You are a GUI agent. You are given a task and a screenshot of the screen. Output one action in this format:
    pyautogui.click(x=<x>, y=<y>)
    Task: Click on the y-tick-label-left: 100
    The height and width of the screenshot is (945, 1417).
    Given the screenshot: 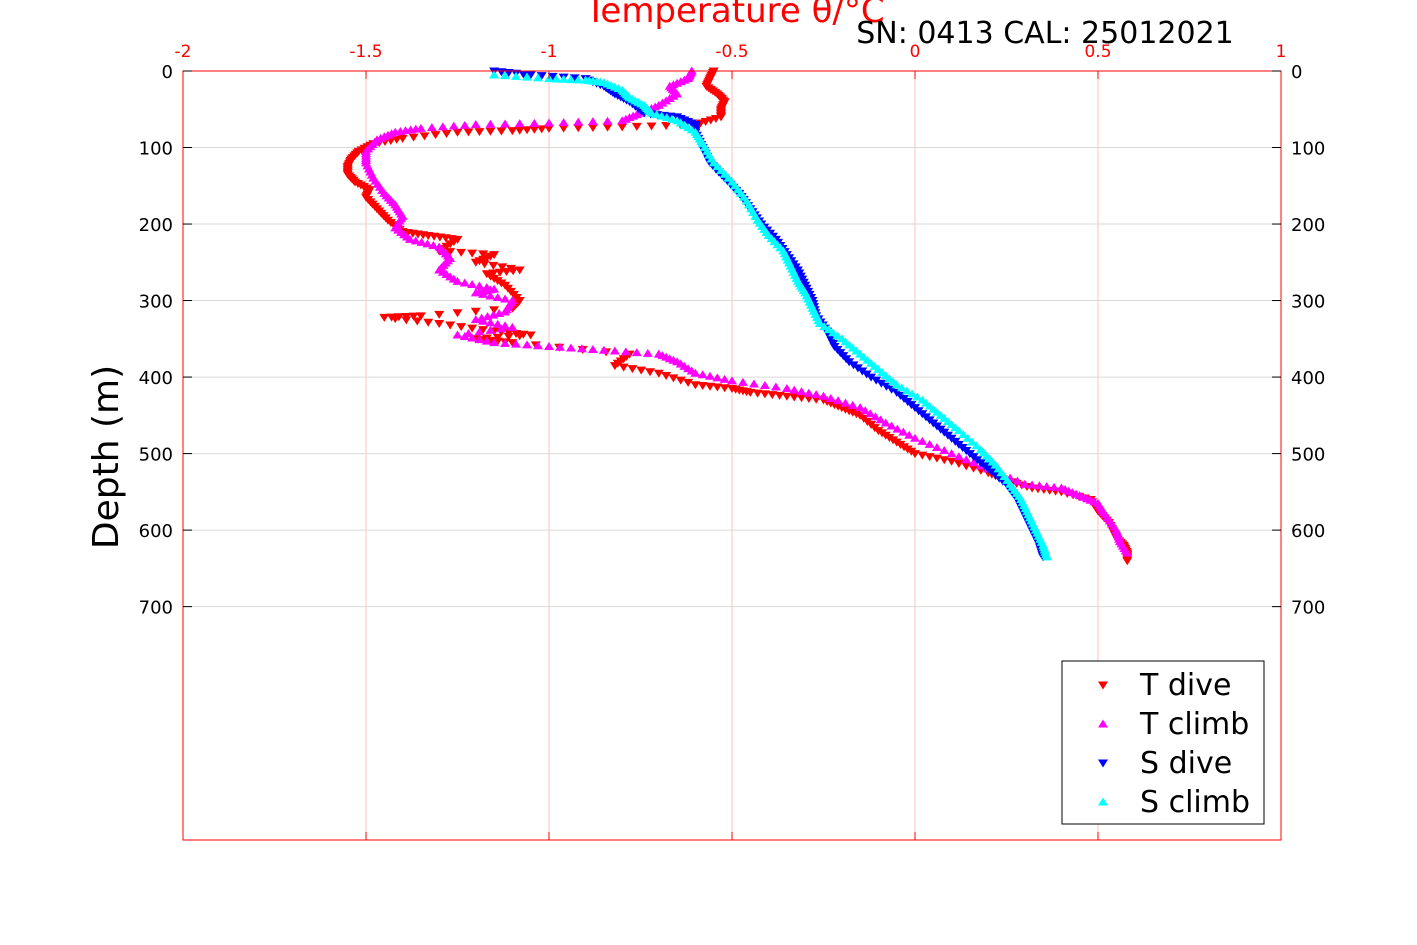 What is the action you would take?
    pyautogui.click(x=156, y=149)
    